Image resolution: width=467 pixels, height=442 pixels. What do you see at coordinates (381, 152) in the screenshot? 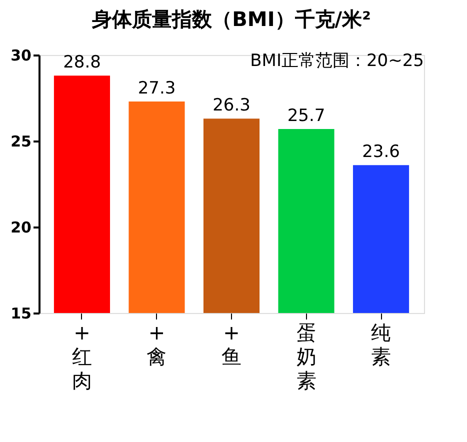
I see `data-label: 23.6` at bounding box center [381, 152].